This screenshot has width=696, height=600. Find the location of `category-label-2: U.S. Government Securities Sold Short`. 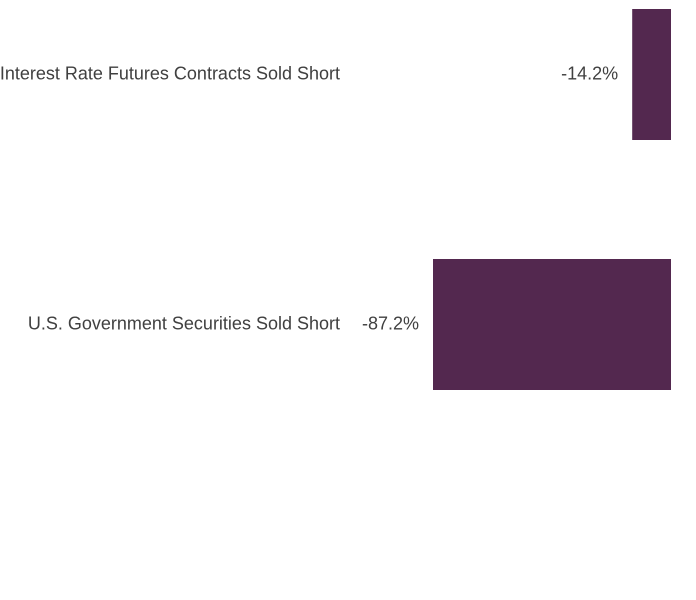

category-label-2: U.S. Government Securities Sold Short is located at coordinates (184, 323).